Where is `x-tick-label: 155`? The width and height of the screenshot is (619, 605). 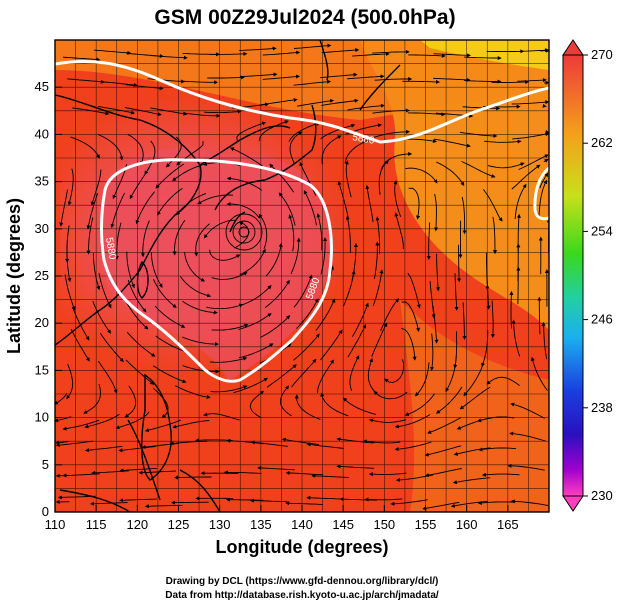 x-tick-label: 155 is located at coordinates (426, 524).